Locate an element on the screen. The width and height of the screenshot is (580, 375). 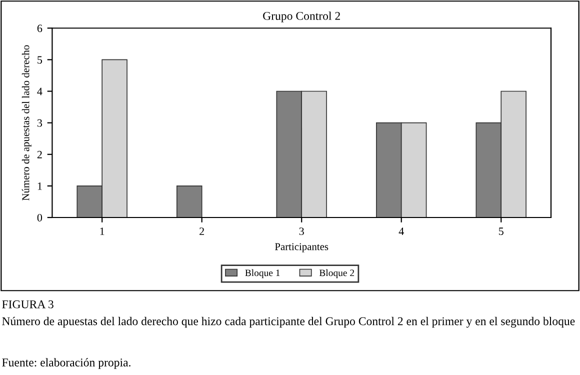
y-tick-label: 3 is located at coordinates (39, 123).